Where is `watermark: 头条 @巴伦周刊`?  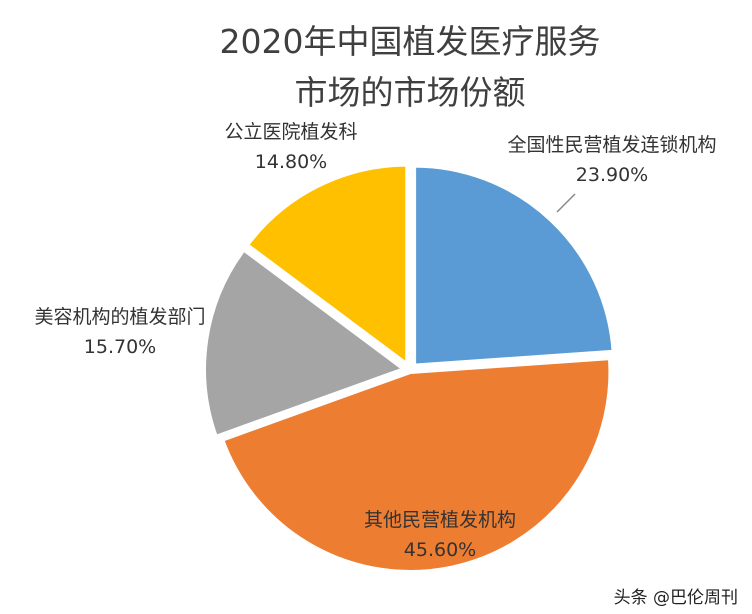 watermark: 头条 @巴伦周刊 is located at coordinates (675, 598).